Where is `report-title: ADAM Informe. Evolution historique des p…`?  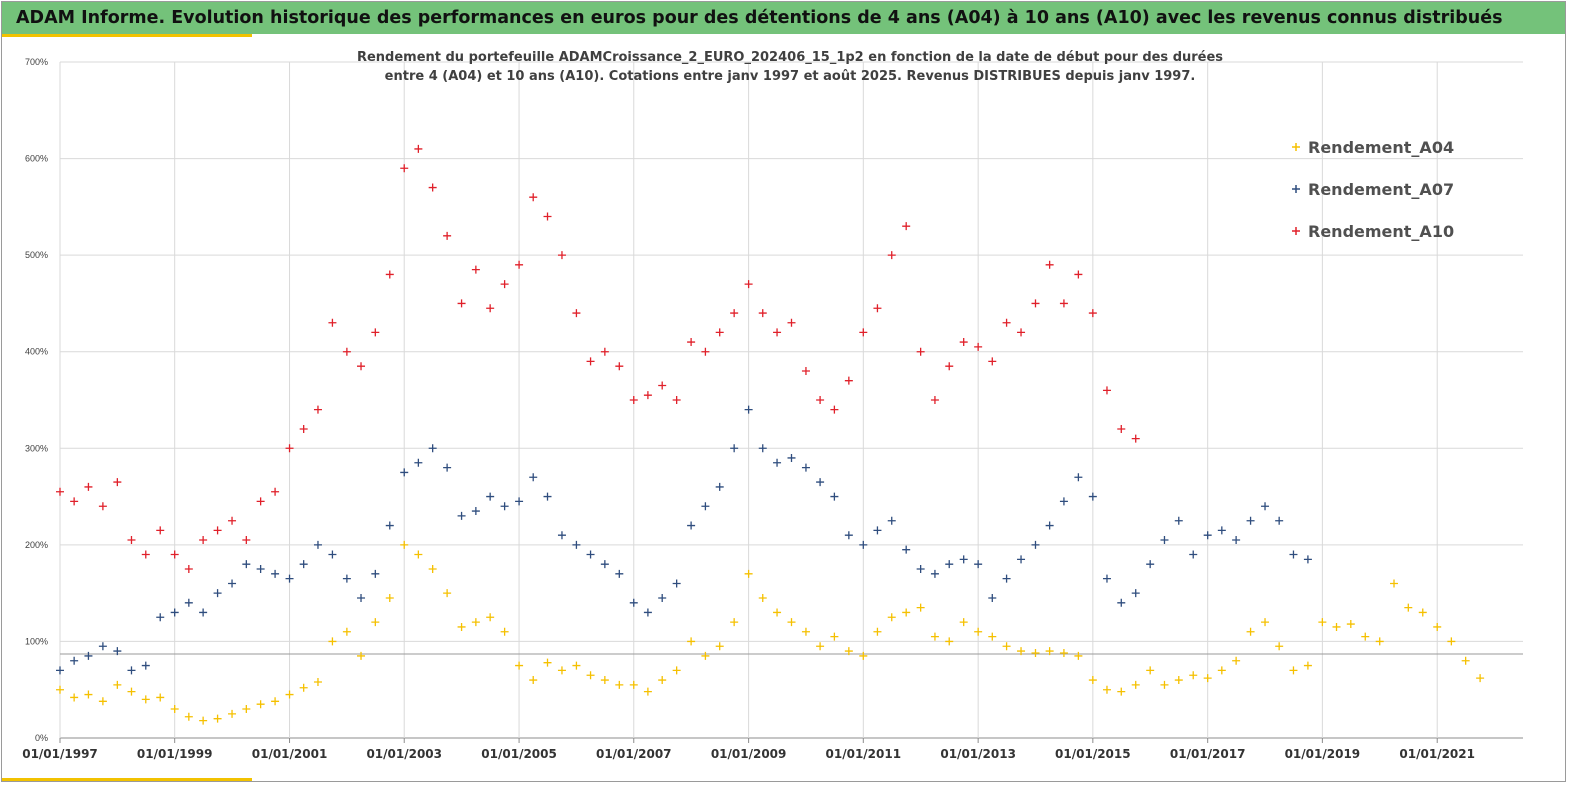 report-title: ADAM Informe. Evolution historique des p… is located at coordinates (759, 18).